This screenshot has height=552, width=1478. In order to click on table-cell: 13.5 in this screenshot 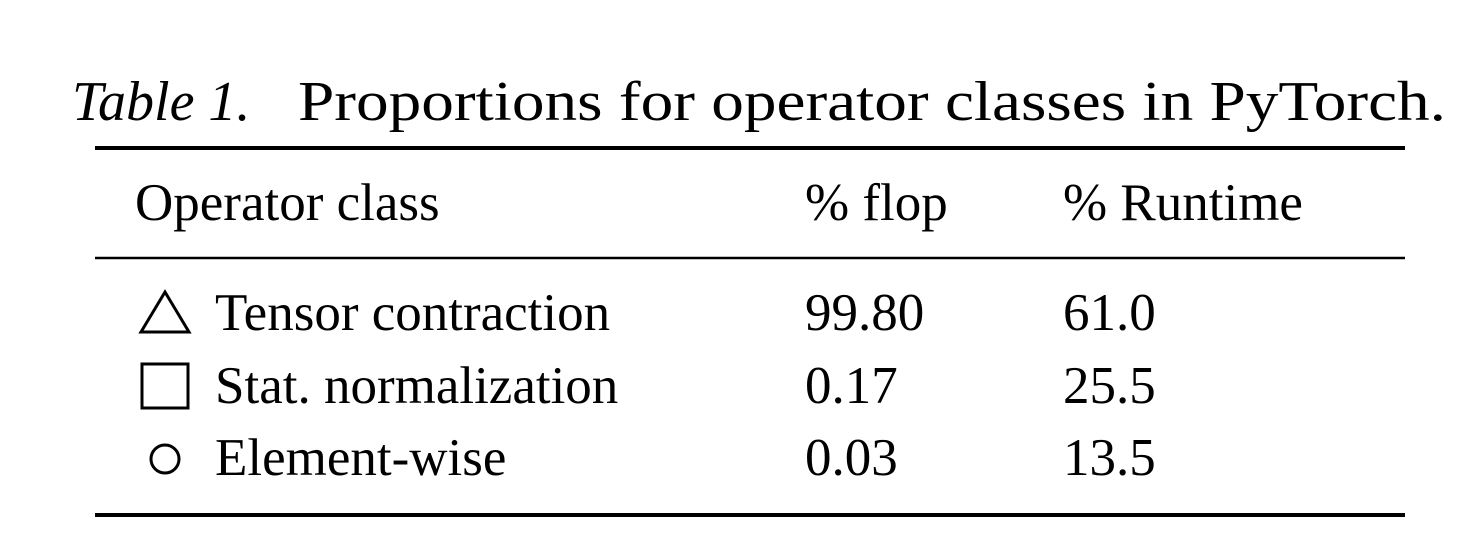, I will do `click(1109, 458)`.